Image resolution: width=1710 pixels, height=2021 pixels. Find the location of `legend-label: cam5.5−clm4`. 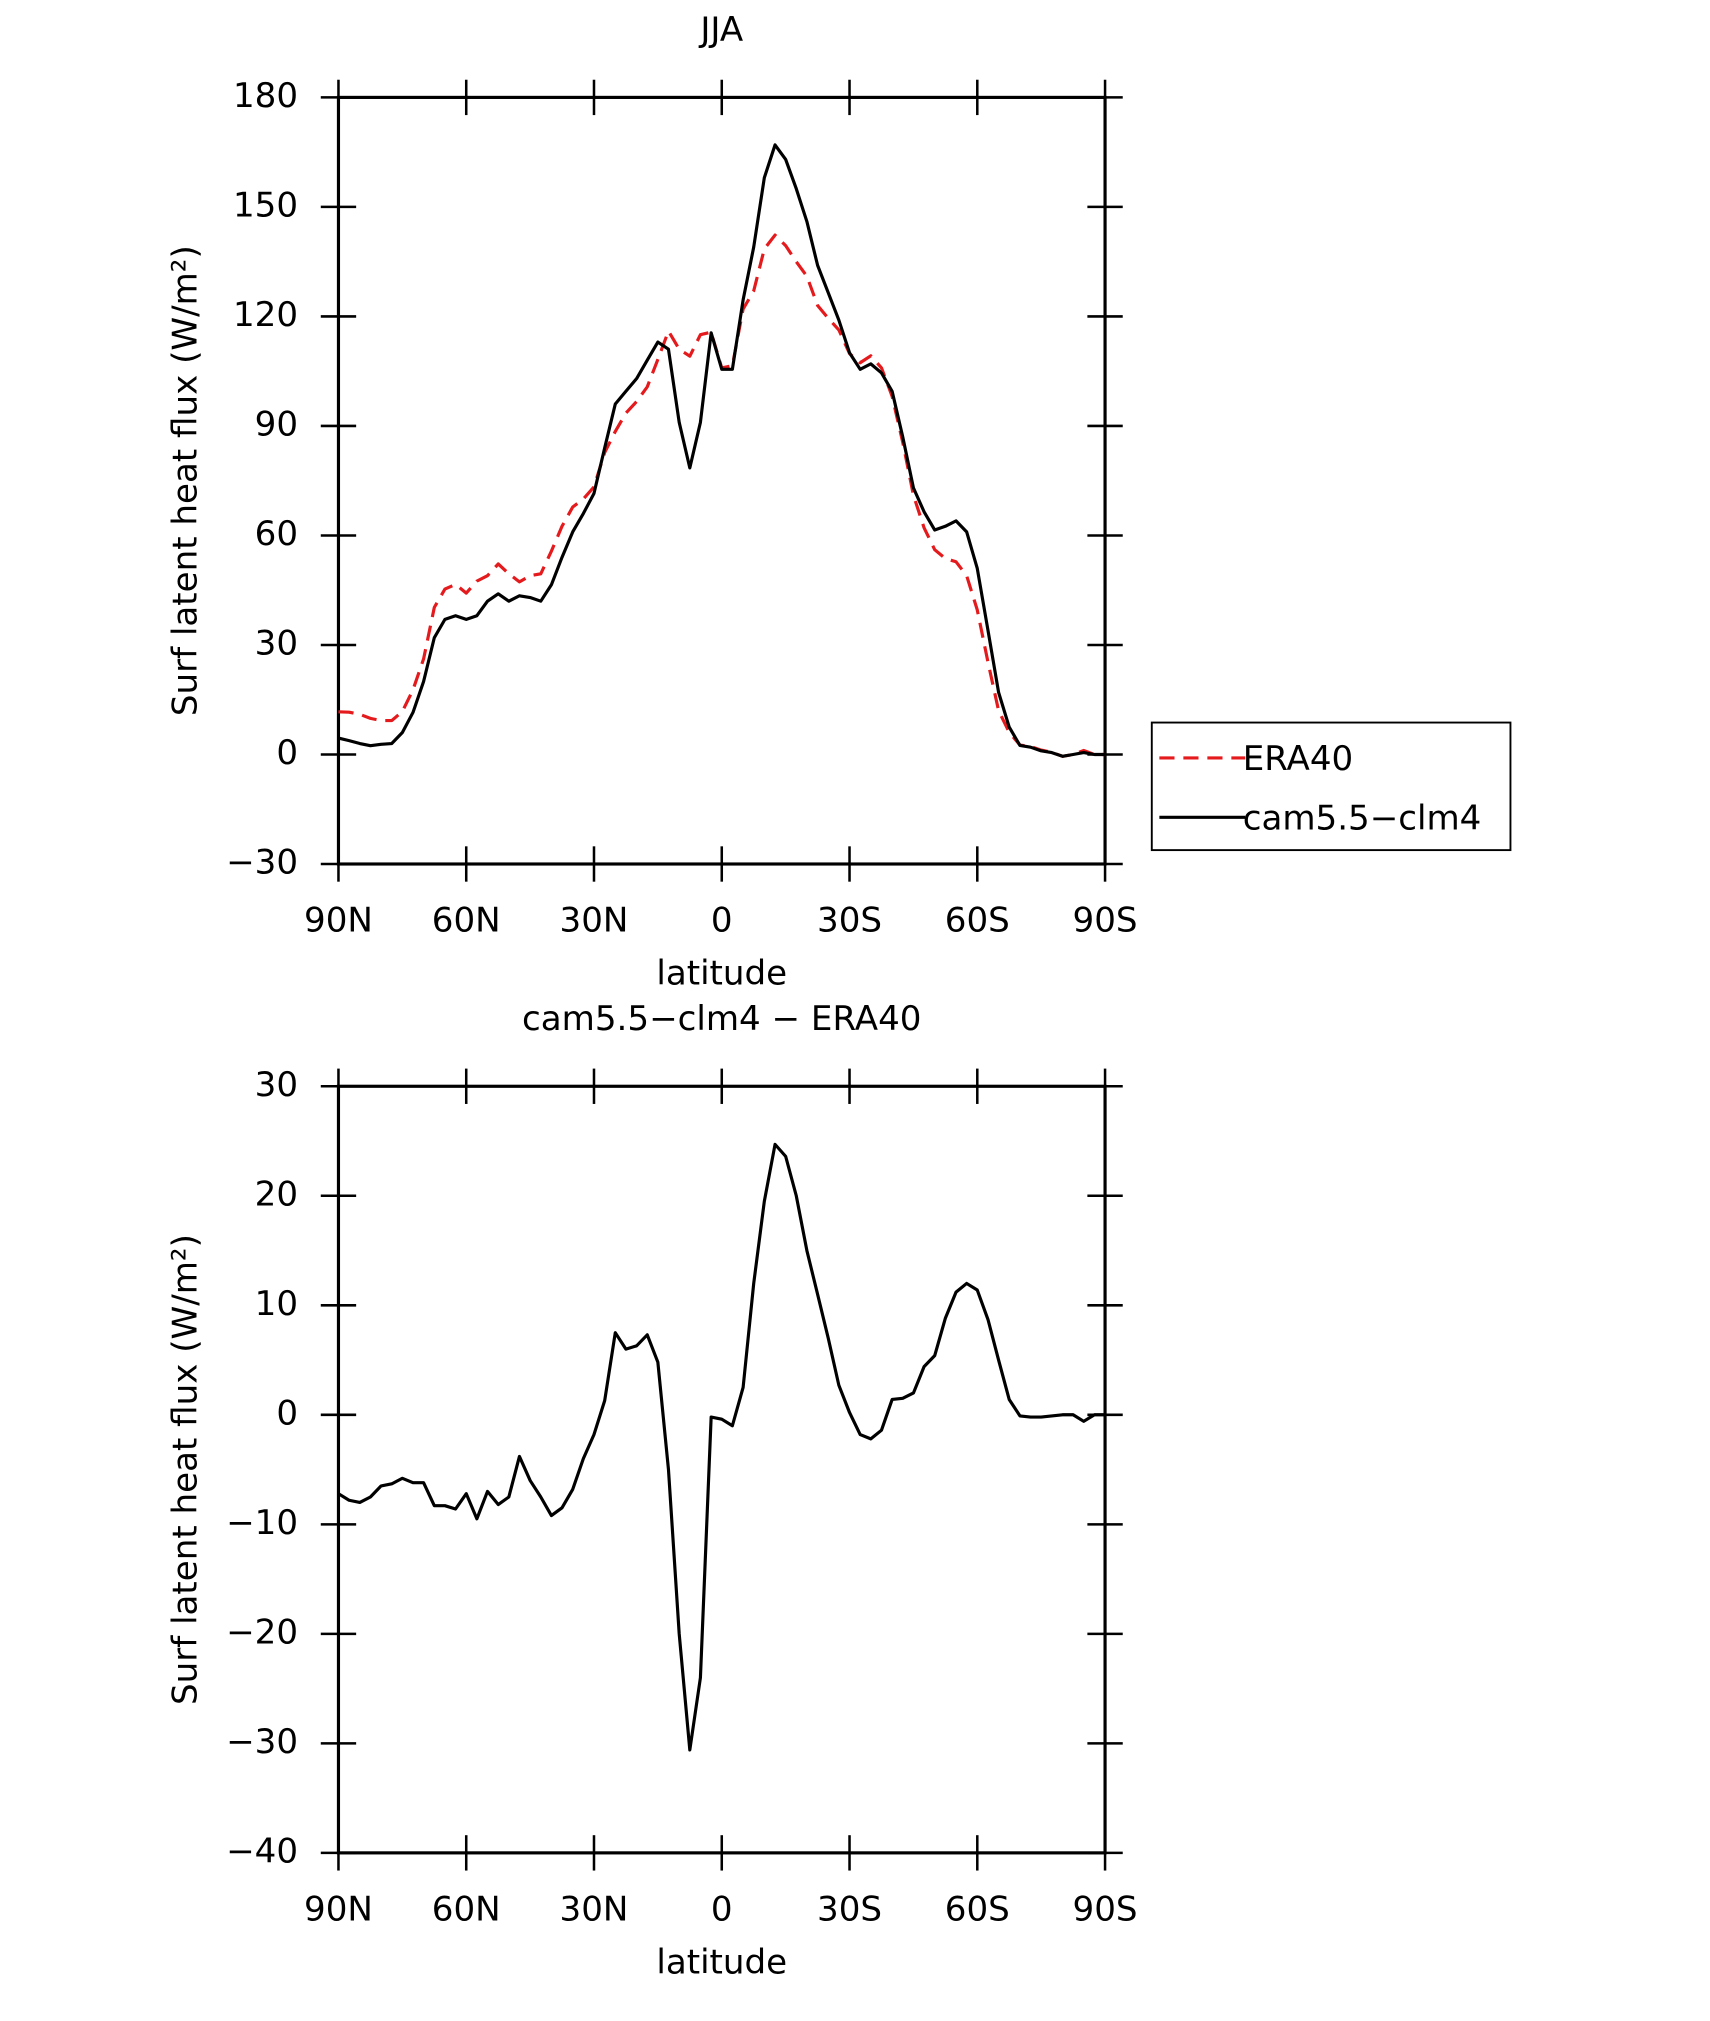

legend-label: cam5.5−clm4 is located at coordinates (1362, 818).